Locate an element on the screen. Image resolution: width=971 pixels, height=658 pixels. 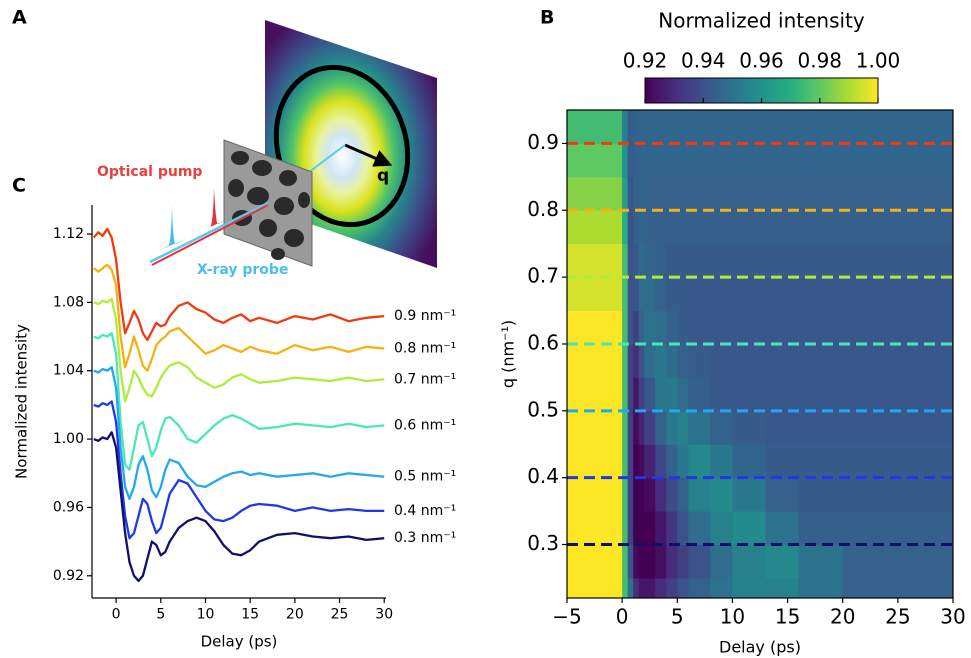
y-tick-label: 0.9 is located at coordinates (543, 142).